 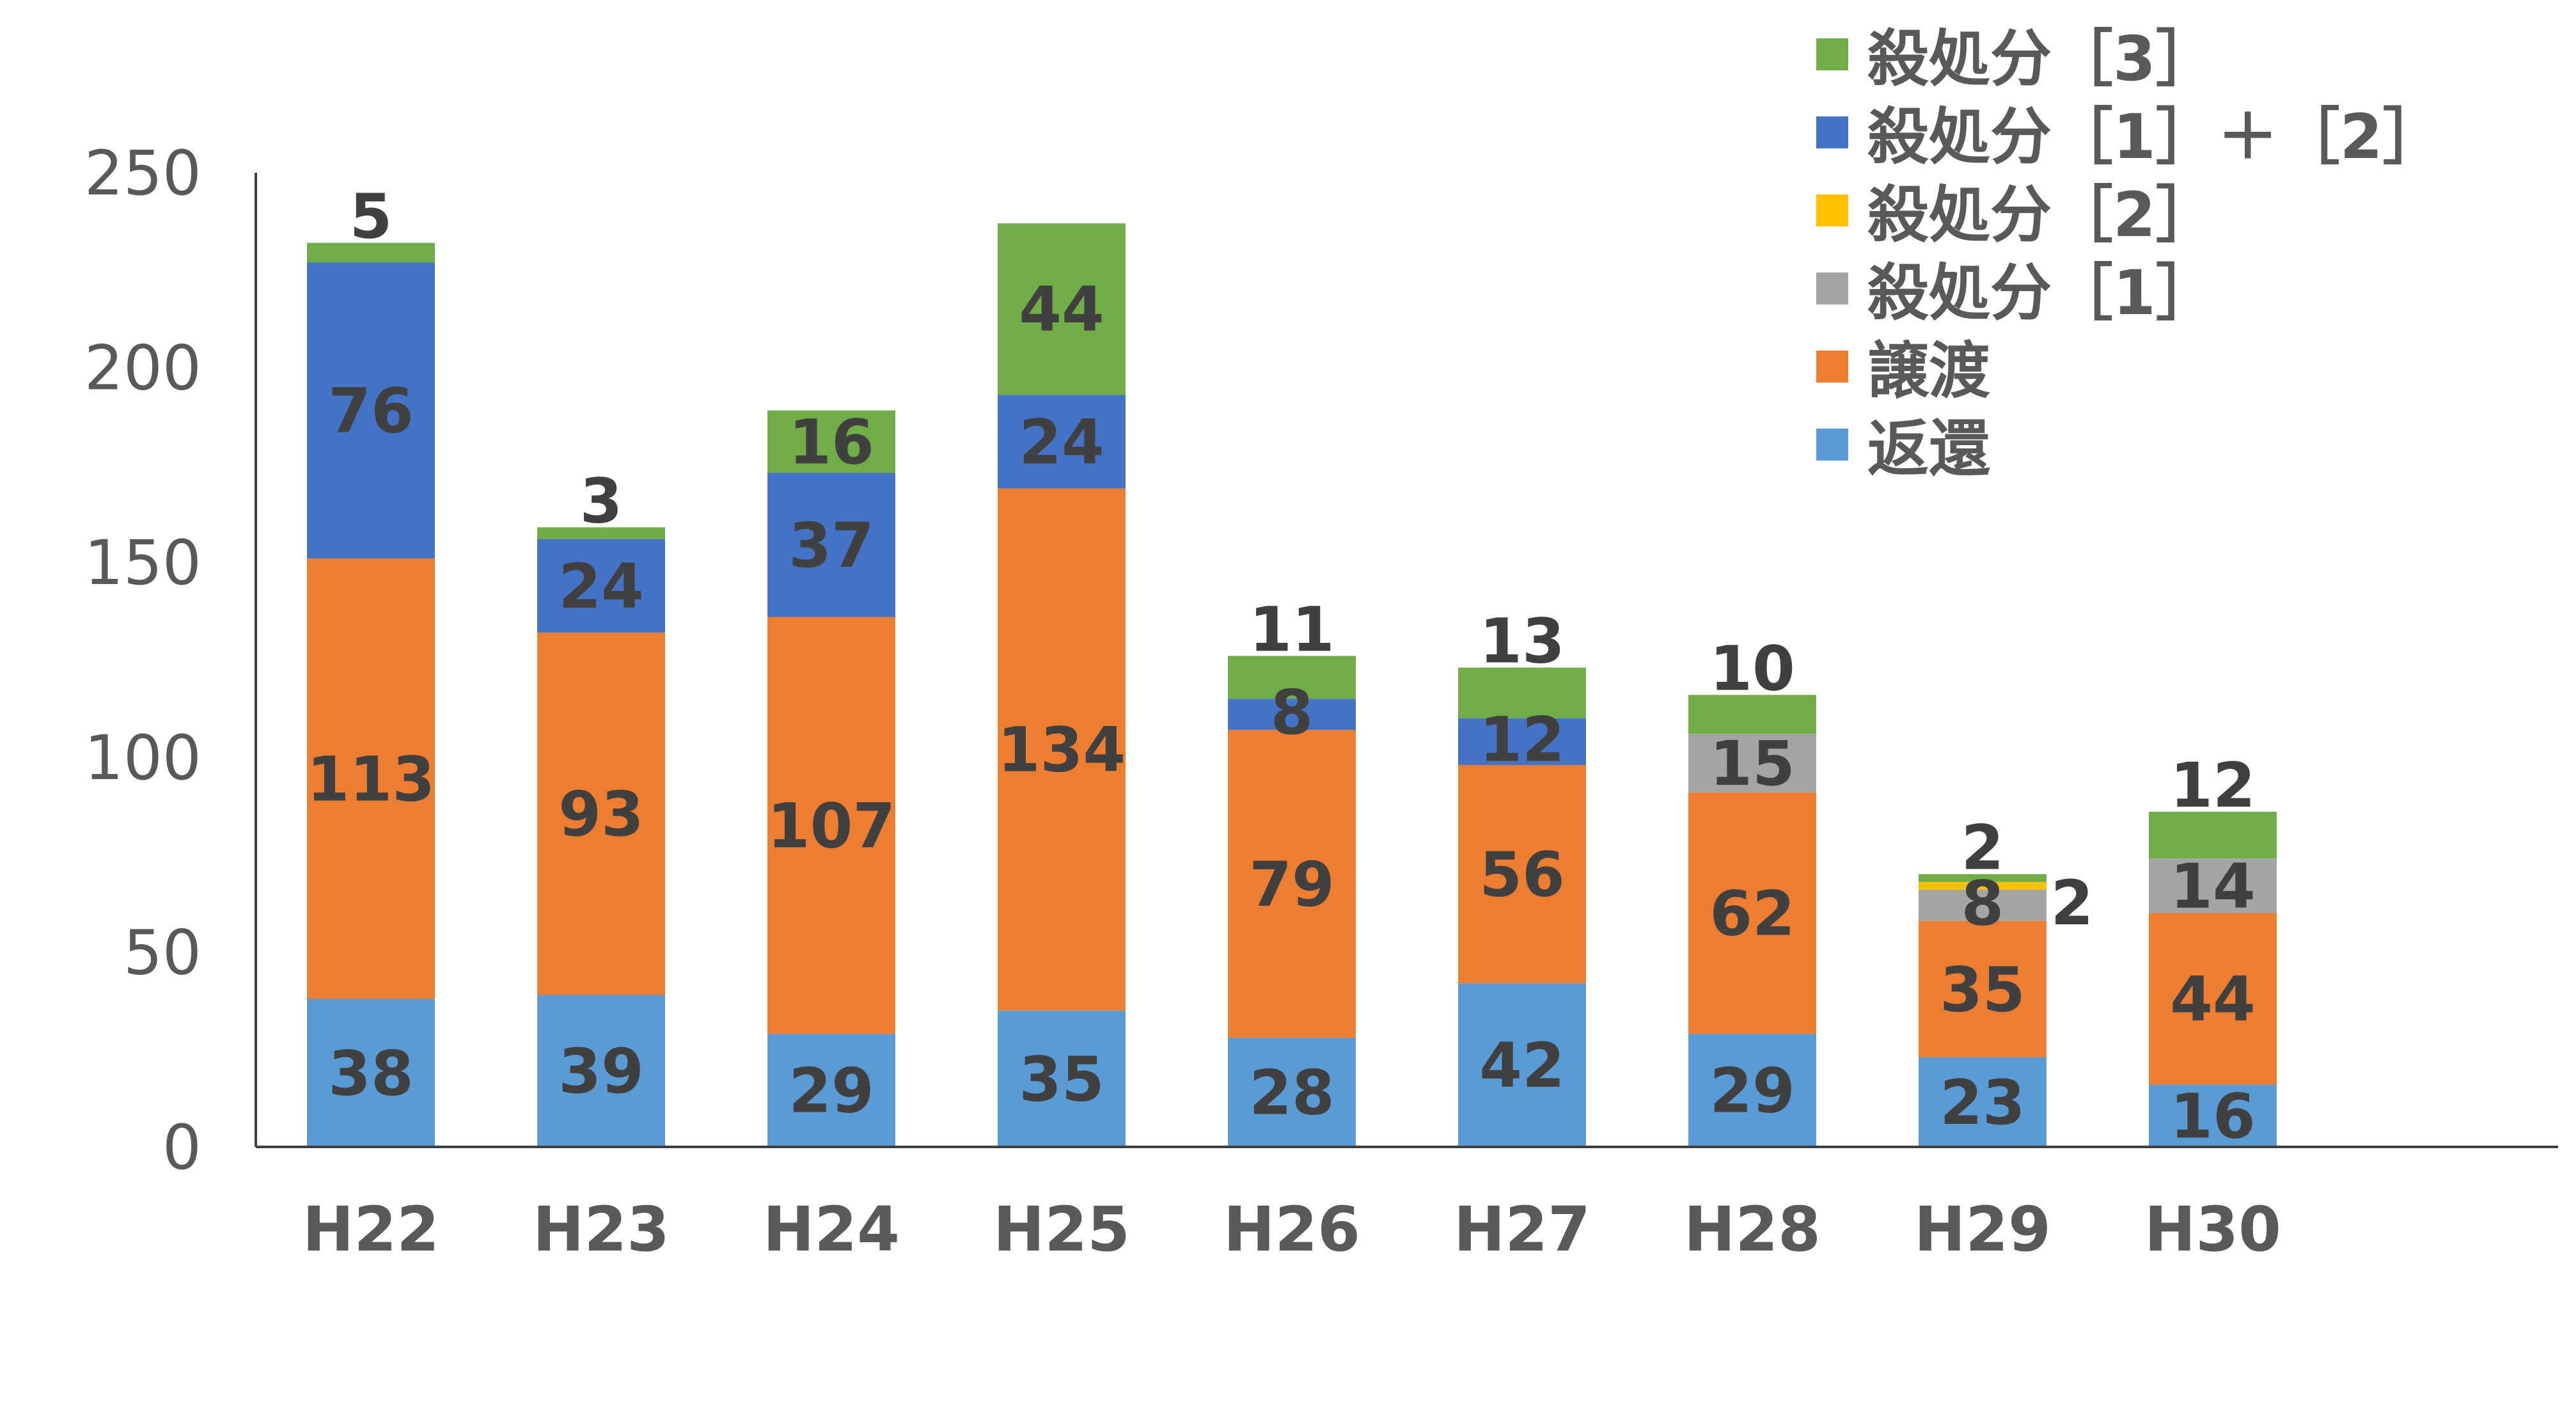 What do you see at coordinates (142, 368) in the screenshot?
I see `y-tick-label: 200` at bounding box center [142, 368].